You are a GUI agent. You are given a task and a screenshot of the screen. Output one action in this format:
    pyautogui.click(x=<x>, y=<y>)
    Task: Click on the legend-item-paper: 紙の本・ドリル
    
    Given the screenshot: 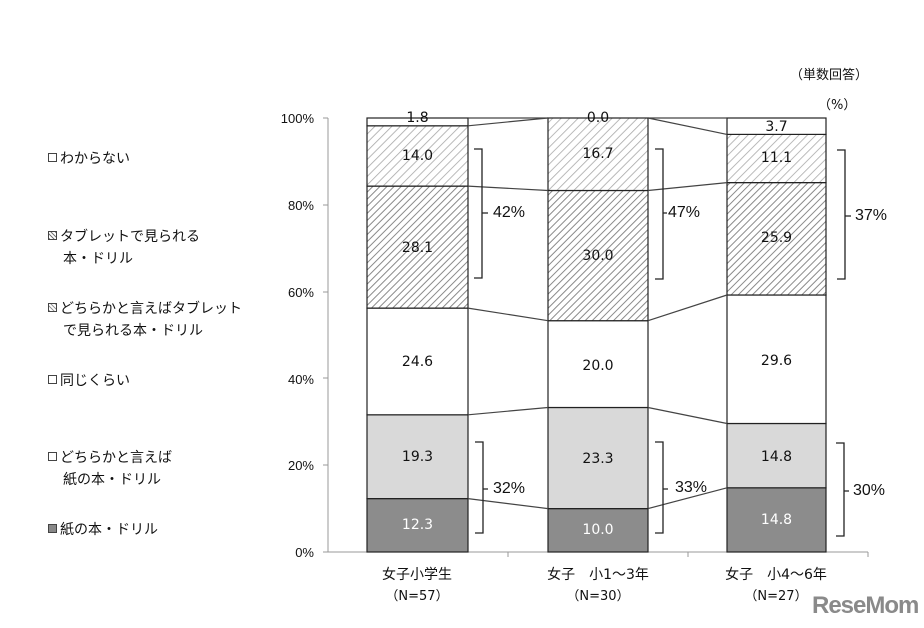 What is the action you would take?
    pyautogui.click(x=103, y=530)
    